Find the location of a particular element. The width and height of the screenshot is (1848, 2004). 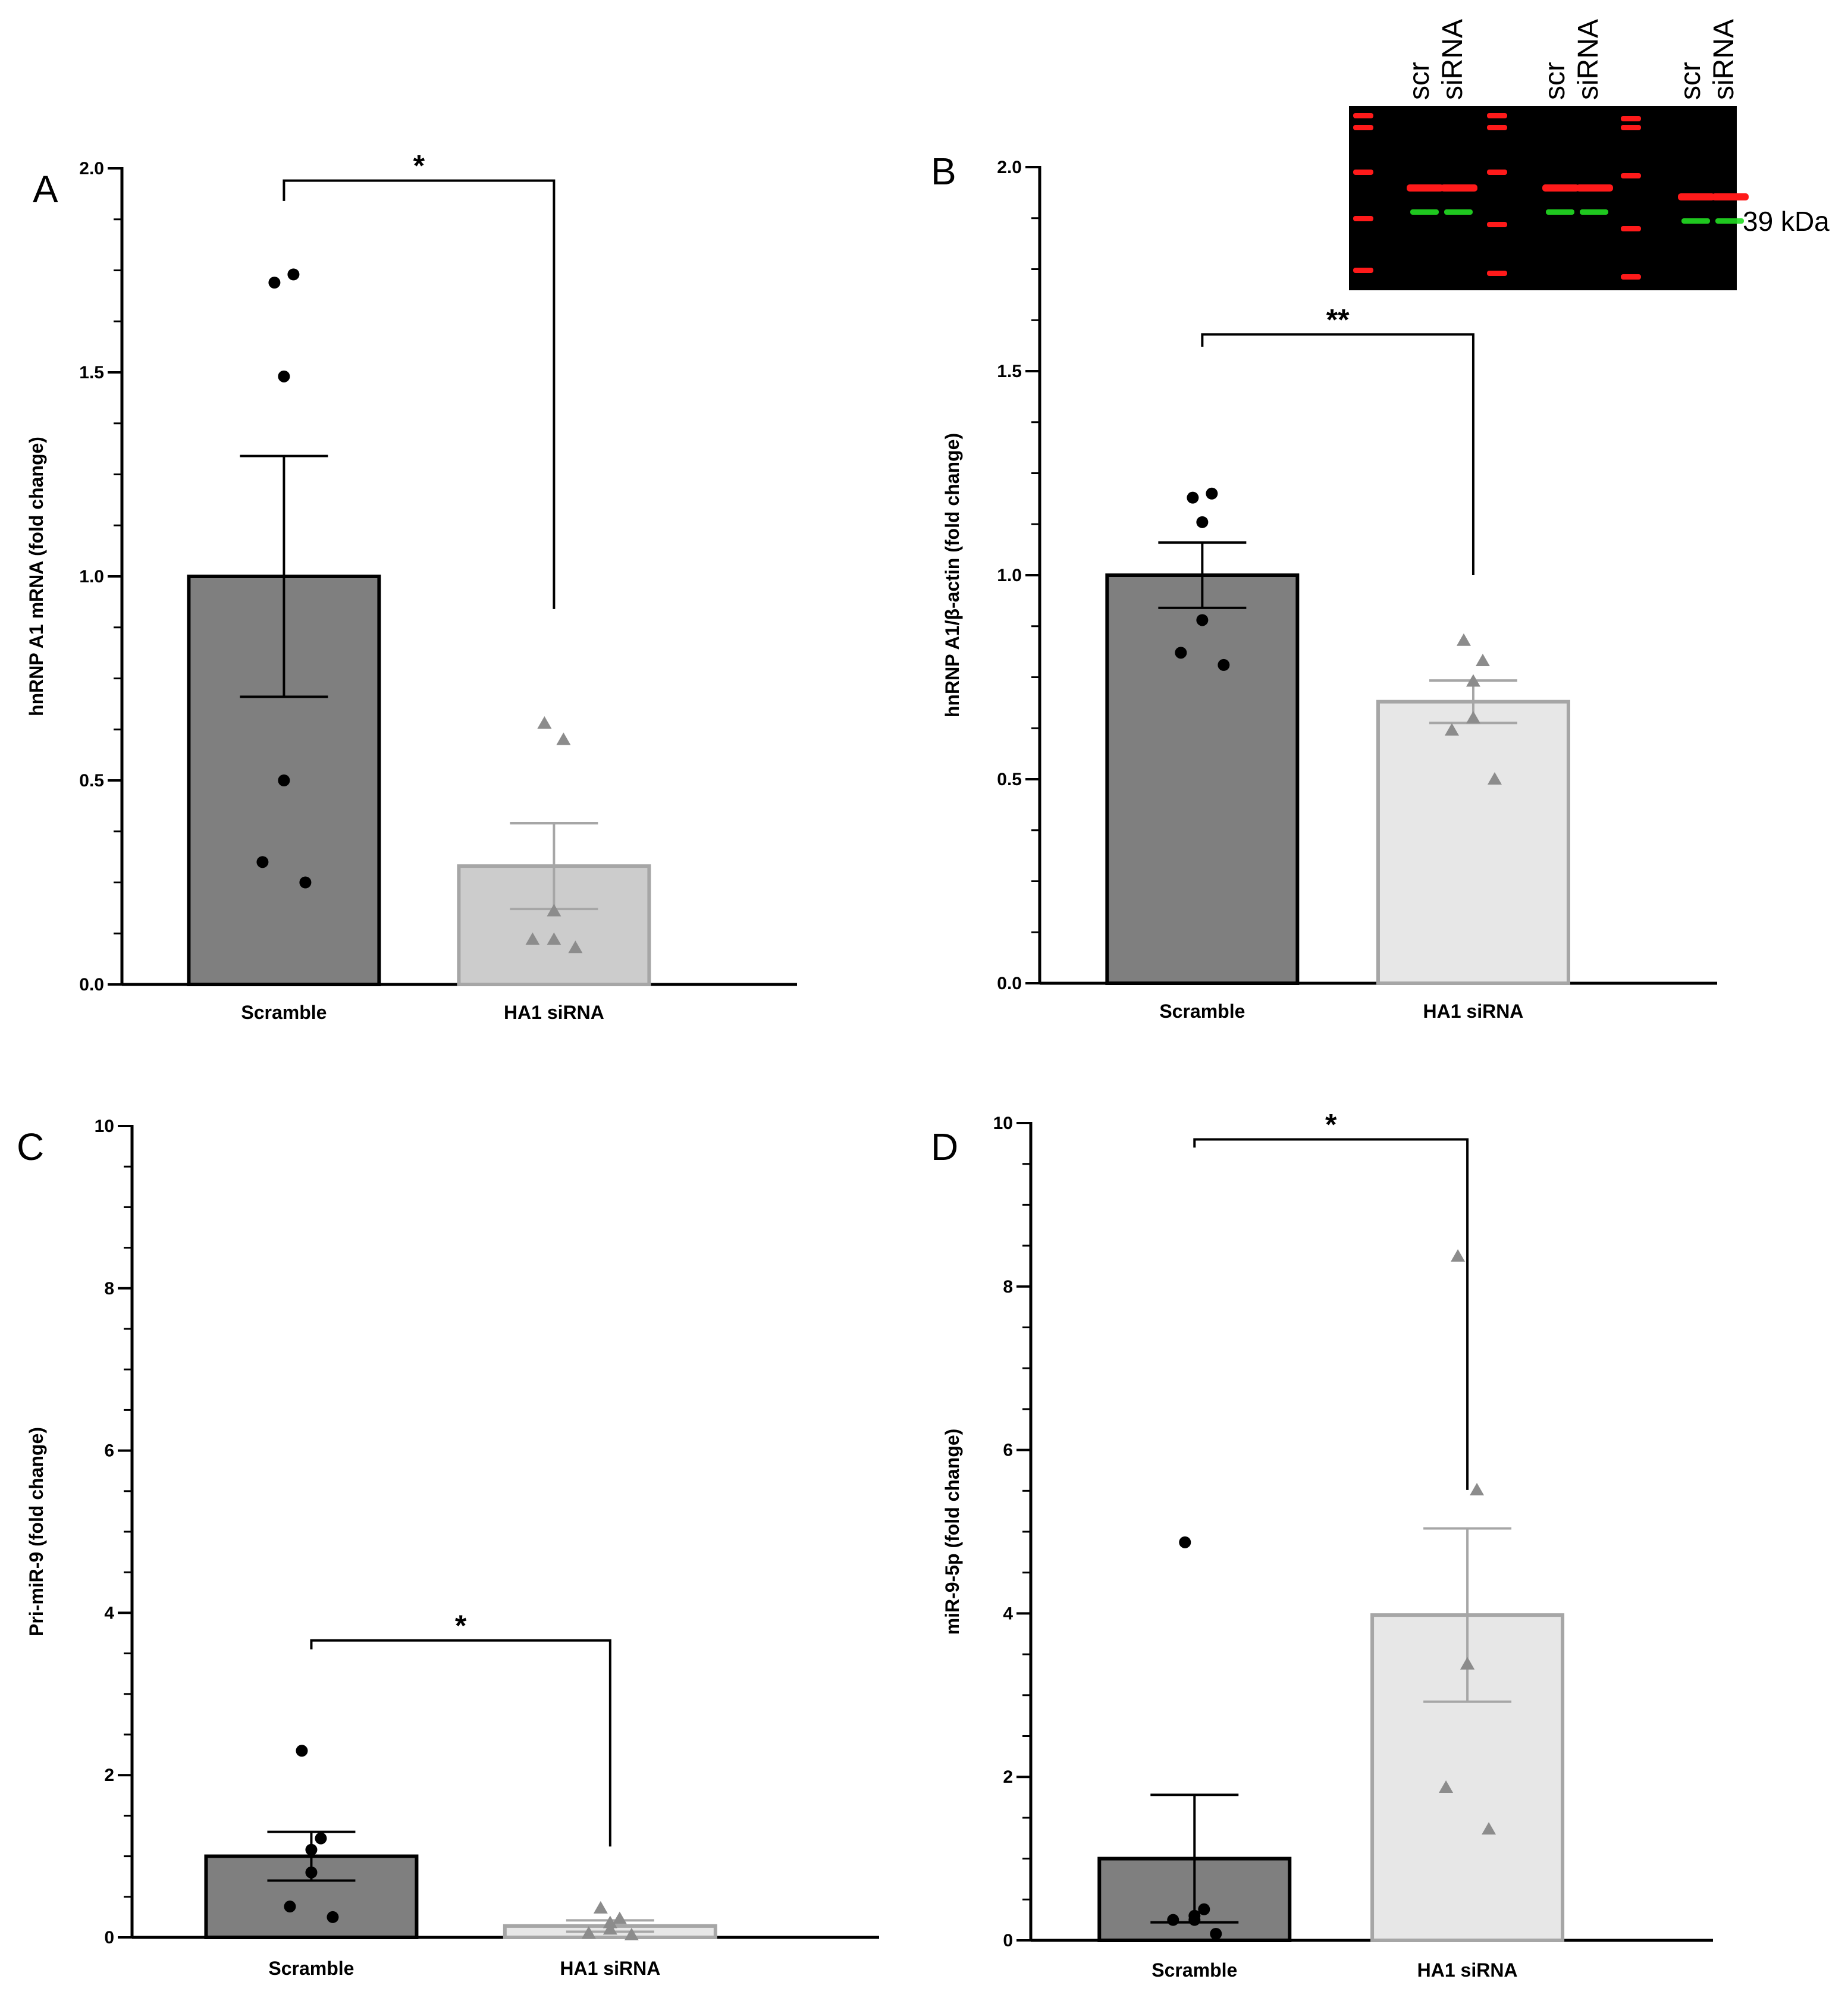

y-axis-title: hnRNP A1/β-actin (fold change) is located at coordinates (952, 575).